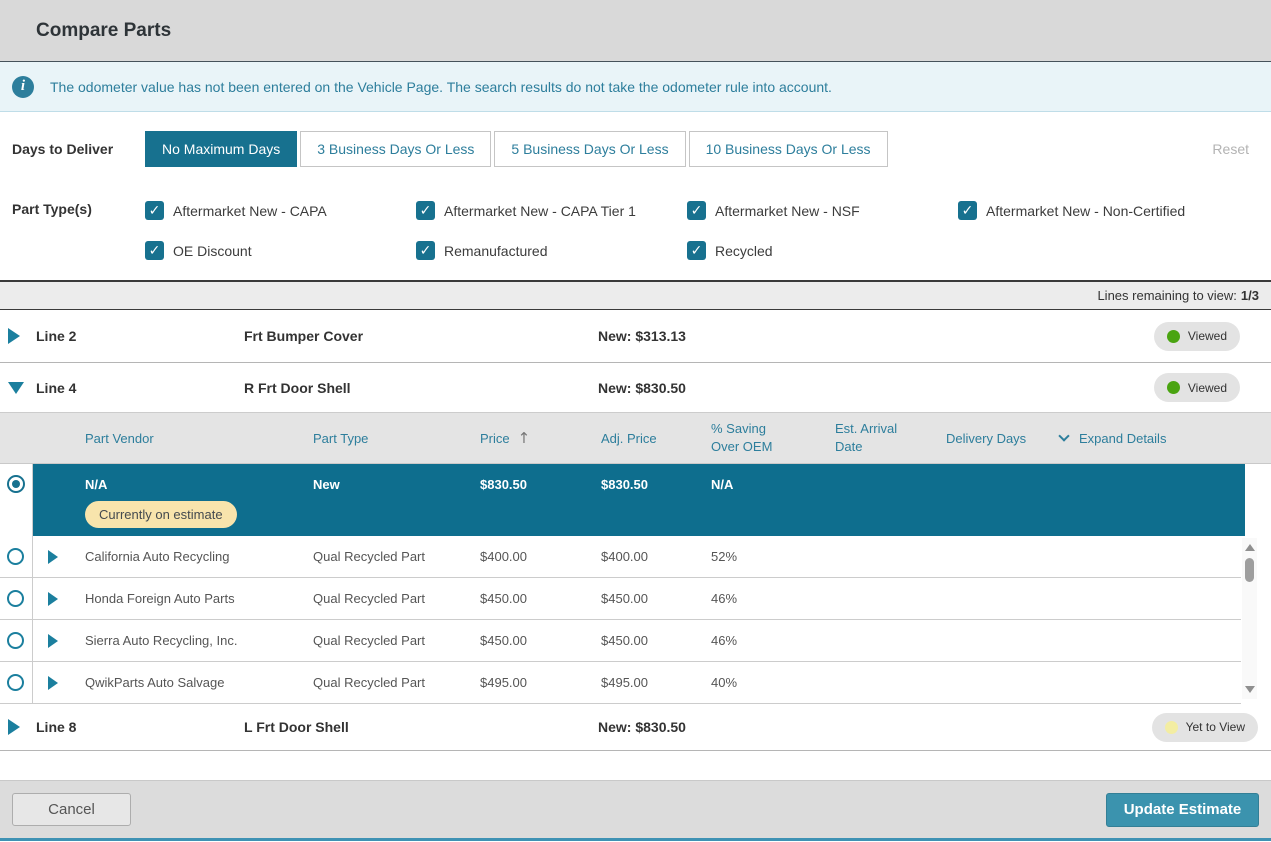 The width and height of the screenshot is (1271, 842). I want to click on line-id: Line 8, so click(56, 727).